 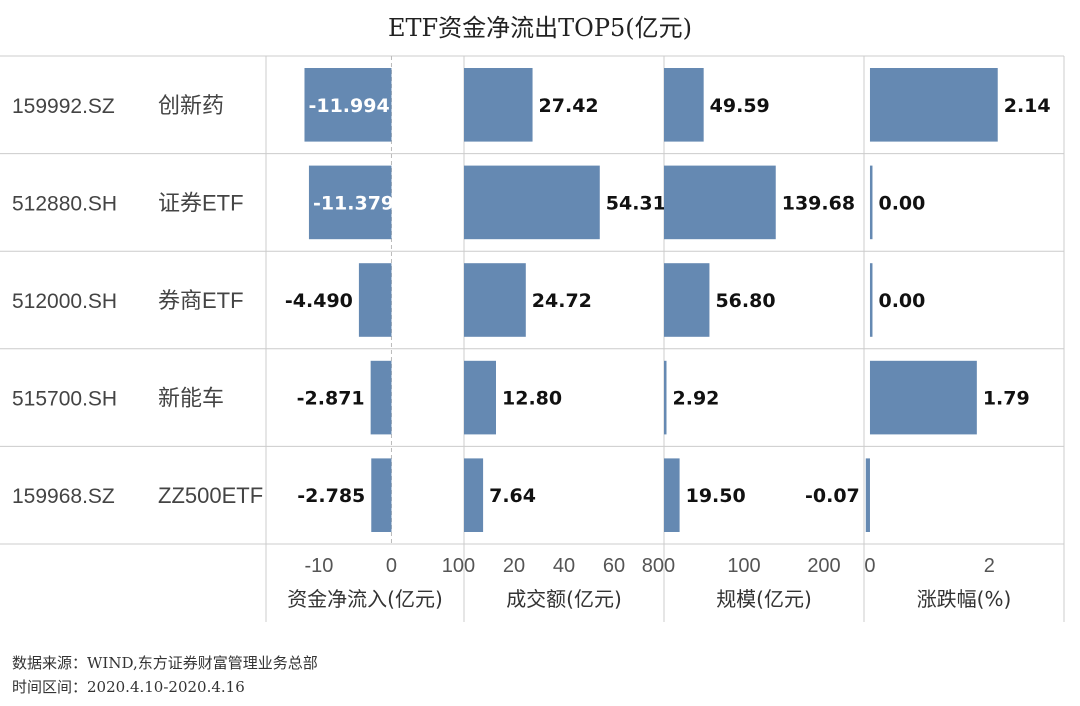 What do you see at coordinates (532, 399) in the screenshot?
I see `data-label: 12.80` at bounding box center [532, 399].